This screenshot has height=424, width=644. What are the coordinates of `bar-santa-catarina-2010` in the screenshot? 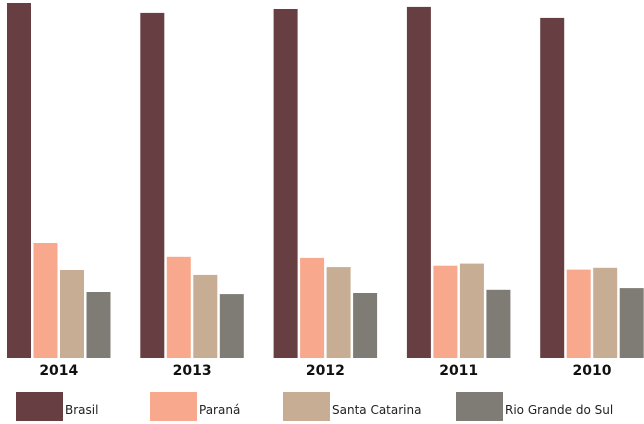 It's located at (605, 312).